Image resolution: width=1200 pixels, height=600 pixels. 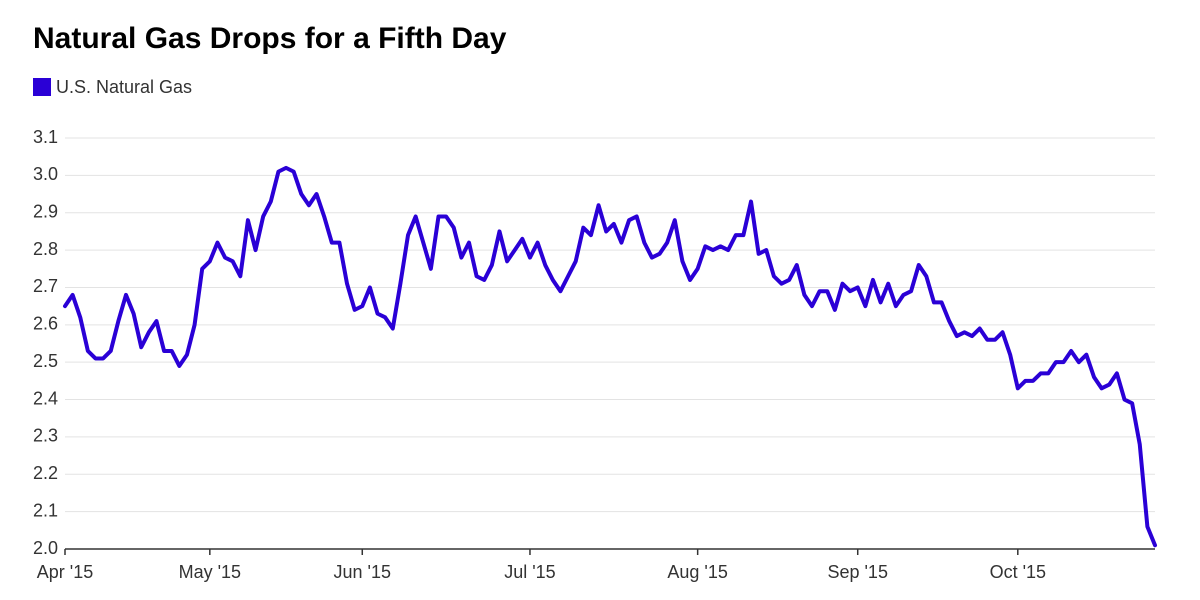 What do you see at coordinates (45, 398) in the screenshot?
I see `y-tick-label: 2.4` at bounding box center [45, 398].